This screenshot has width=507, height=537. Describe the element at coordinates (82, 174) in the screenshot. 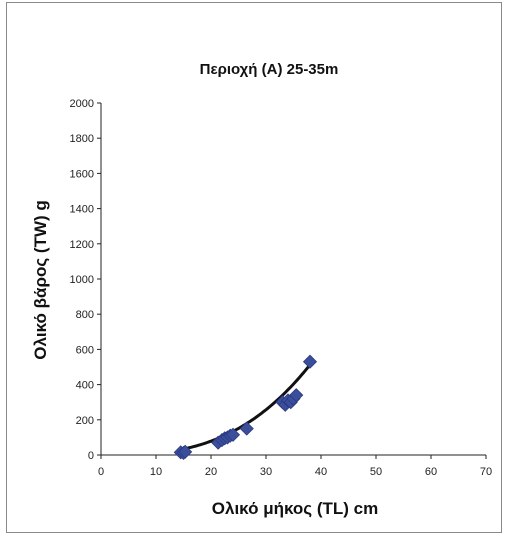

I see `y-tick-label: 1600` at that location.